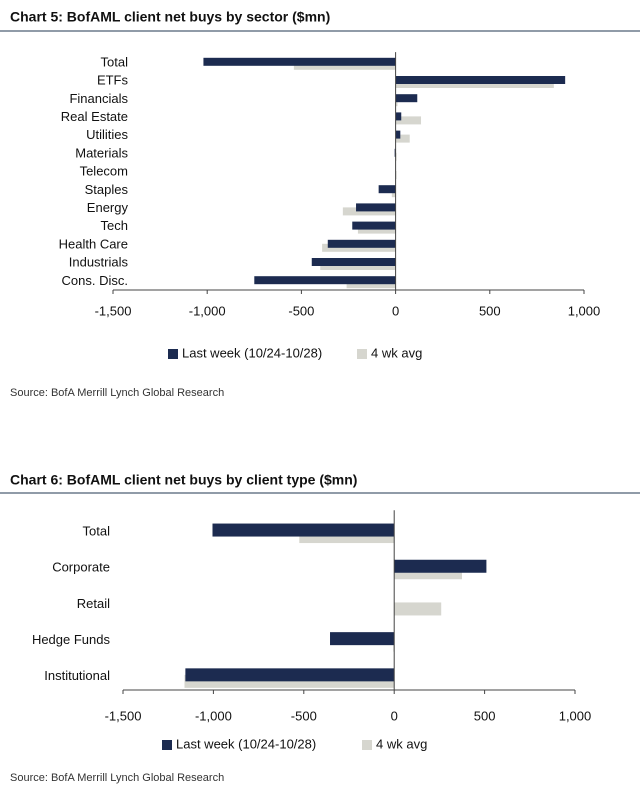  I want to click on y-tick-label: Energy, so click(108, 207).